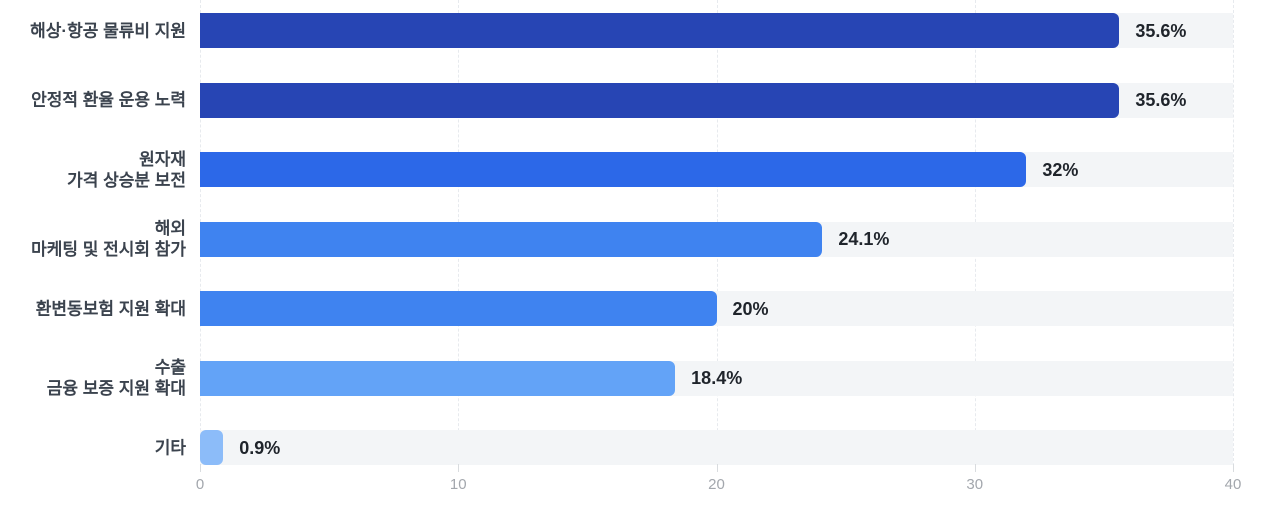 The image size is (1261, 518). I want to click on category-label: 원자재 가격 상승분 보전, so click(126, 169).